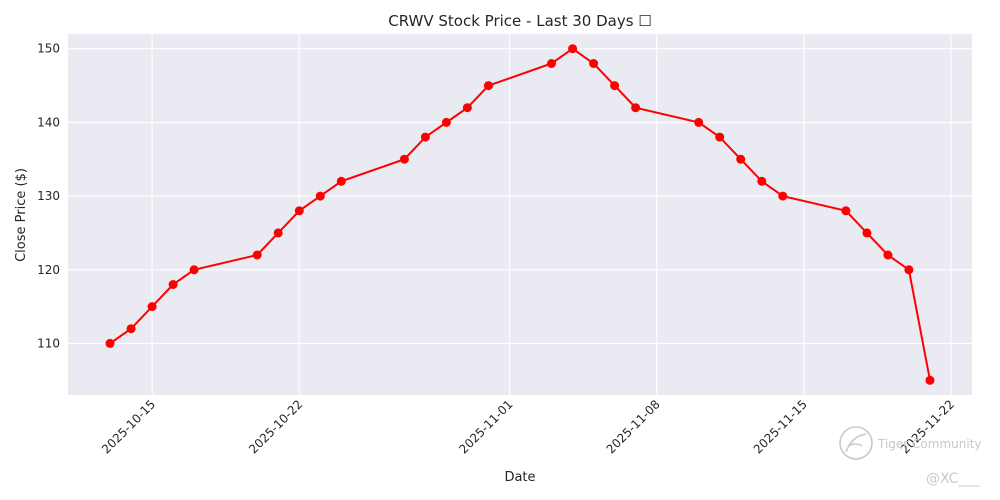  Describe the element at coordinates (953, 479) in the screenshot. I see `watermark-handle: @XC___` at that location.